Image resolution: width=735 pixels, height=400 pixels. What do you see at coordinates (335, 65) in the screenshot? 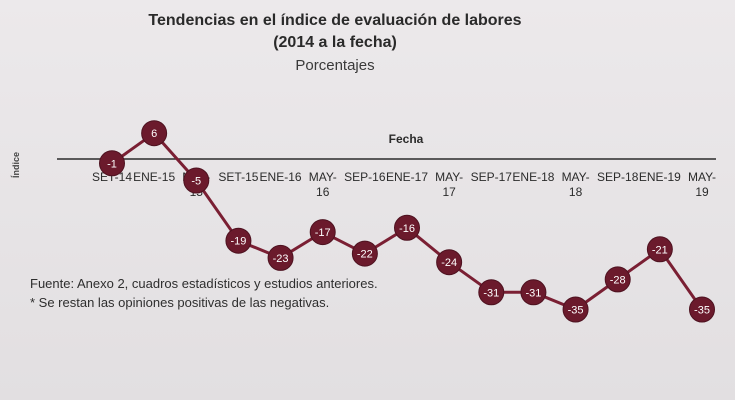
I see `chart-unit-label: Porcentajes` at bounding box center [335, 65].